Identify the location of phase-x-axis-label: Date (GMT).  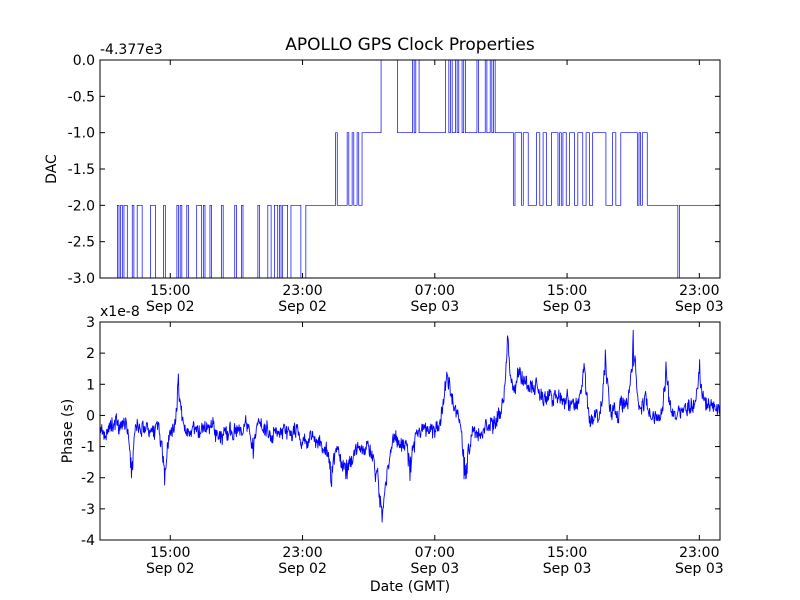
(410, 587).